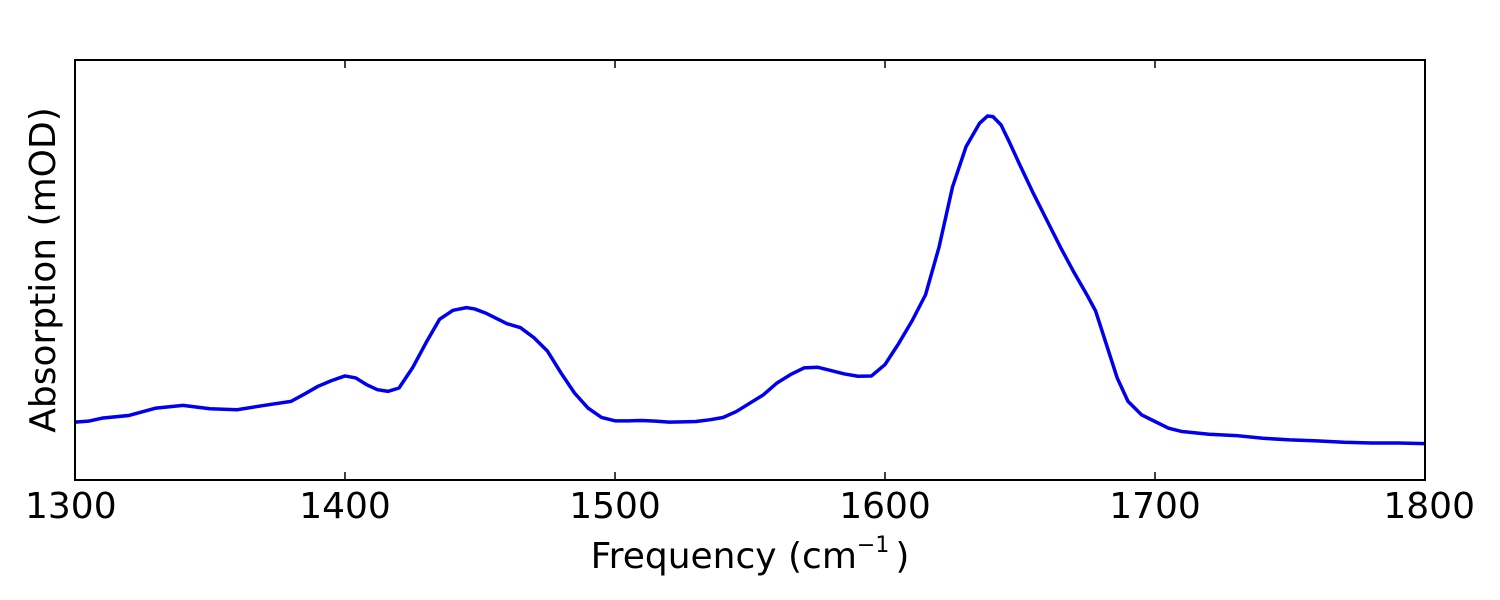 This screenshot has width=1500, height=600. Describe the element at coordinates (71, 506) in the screenshot. I see `x-tick-label: 1300` at that location.